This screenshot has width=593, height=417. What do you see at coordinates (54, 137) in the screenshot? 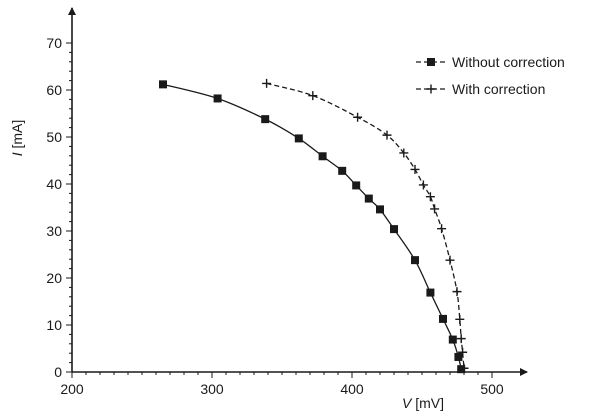
I see `y-tick-label: 50` at bounding box center [54, 137].